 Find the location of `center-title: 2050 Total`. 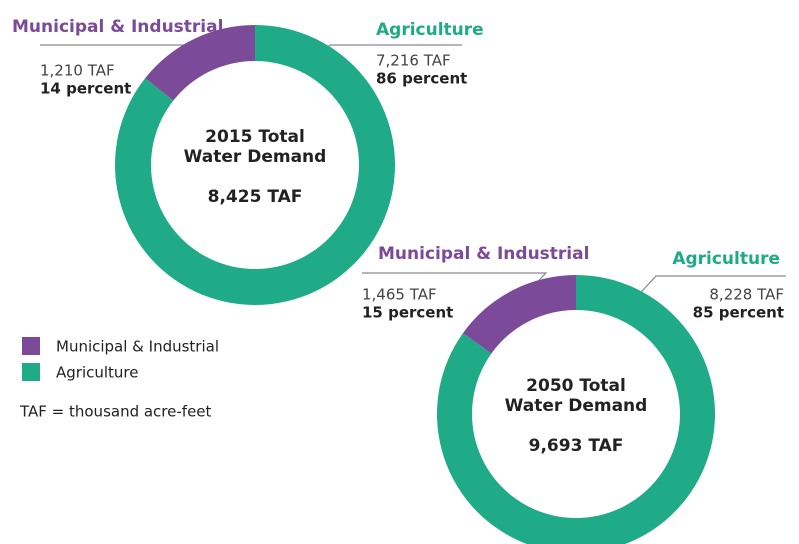

center-title: 2050 Total is located at coordinates (576, 386).